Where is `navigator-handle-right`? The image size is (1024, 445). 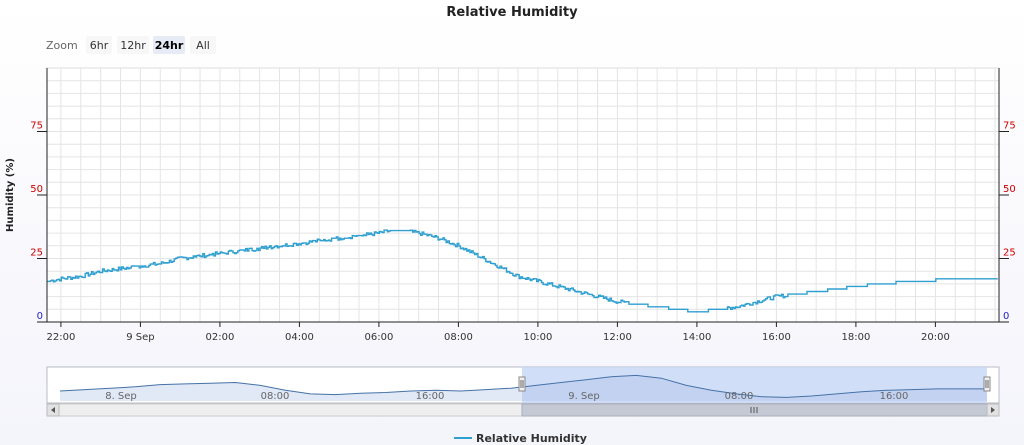
navigator-handle-right is located at coordinates (987, 384).